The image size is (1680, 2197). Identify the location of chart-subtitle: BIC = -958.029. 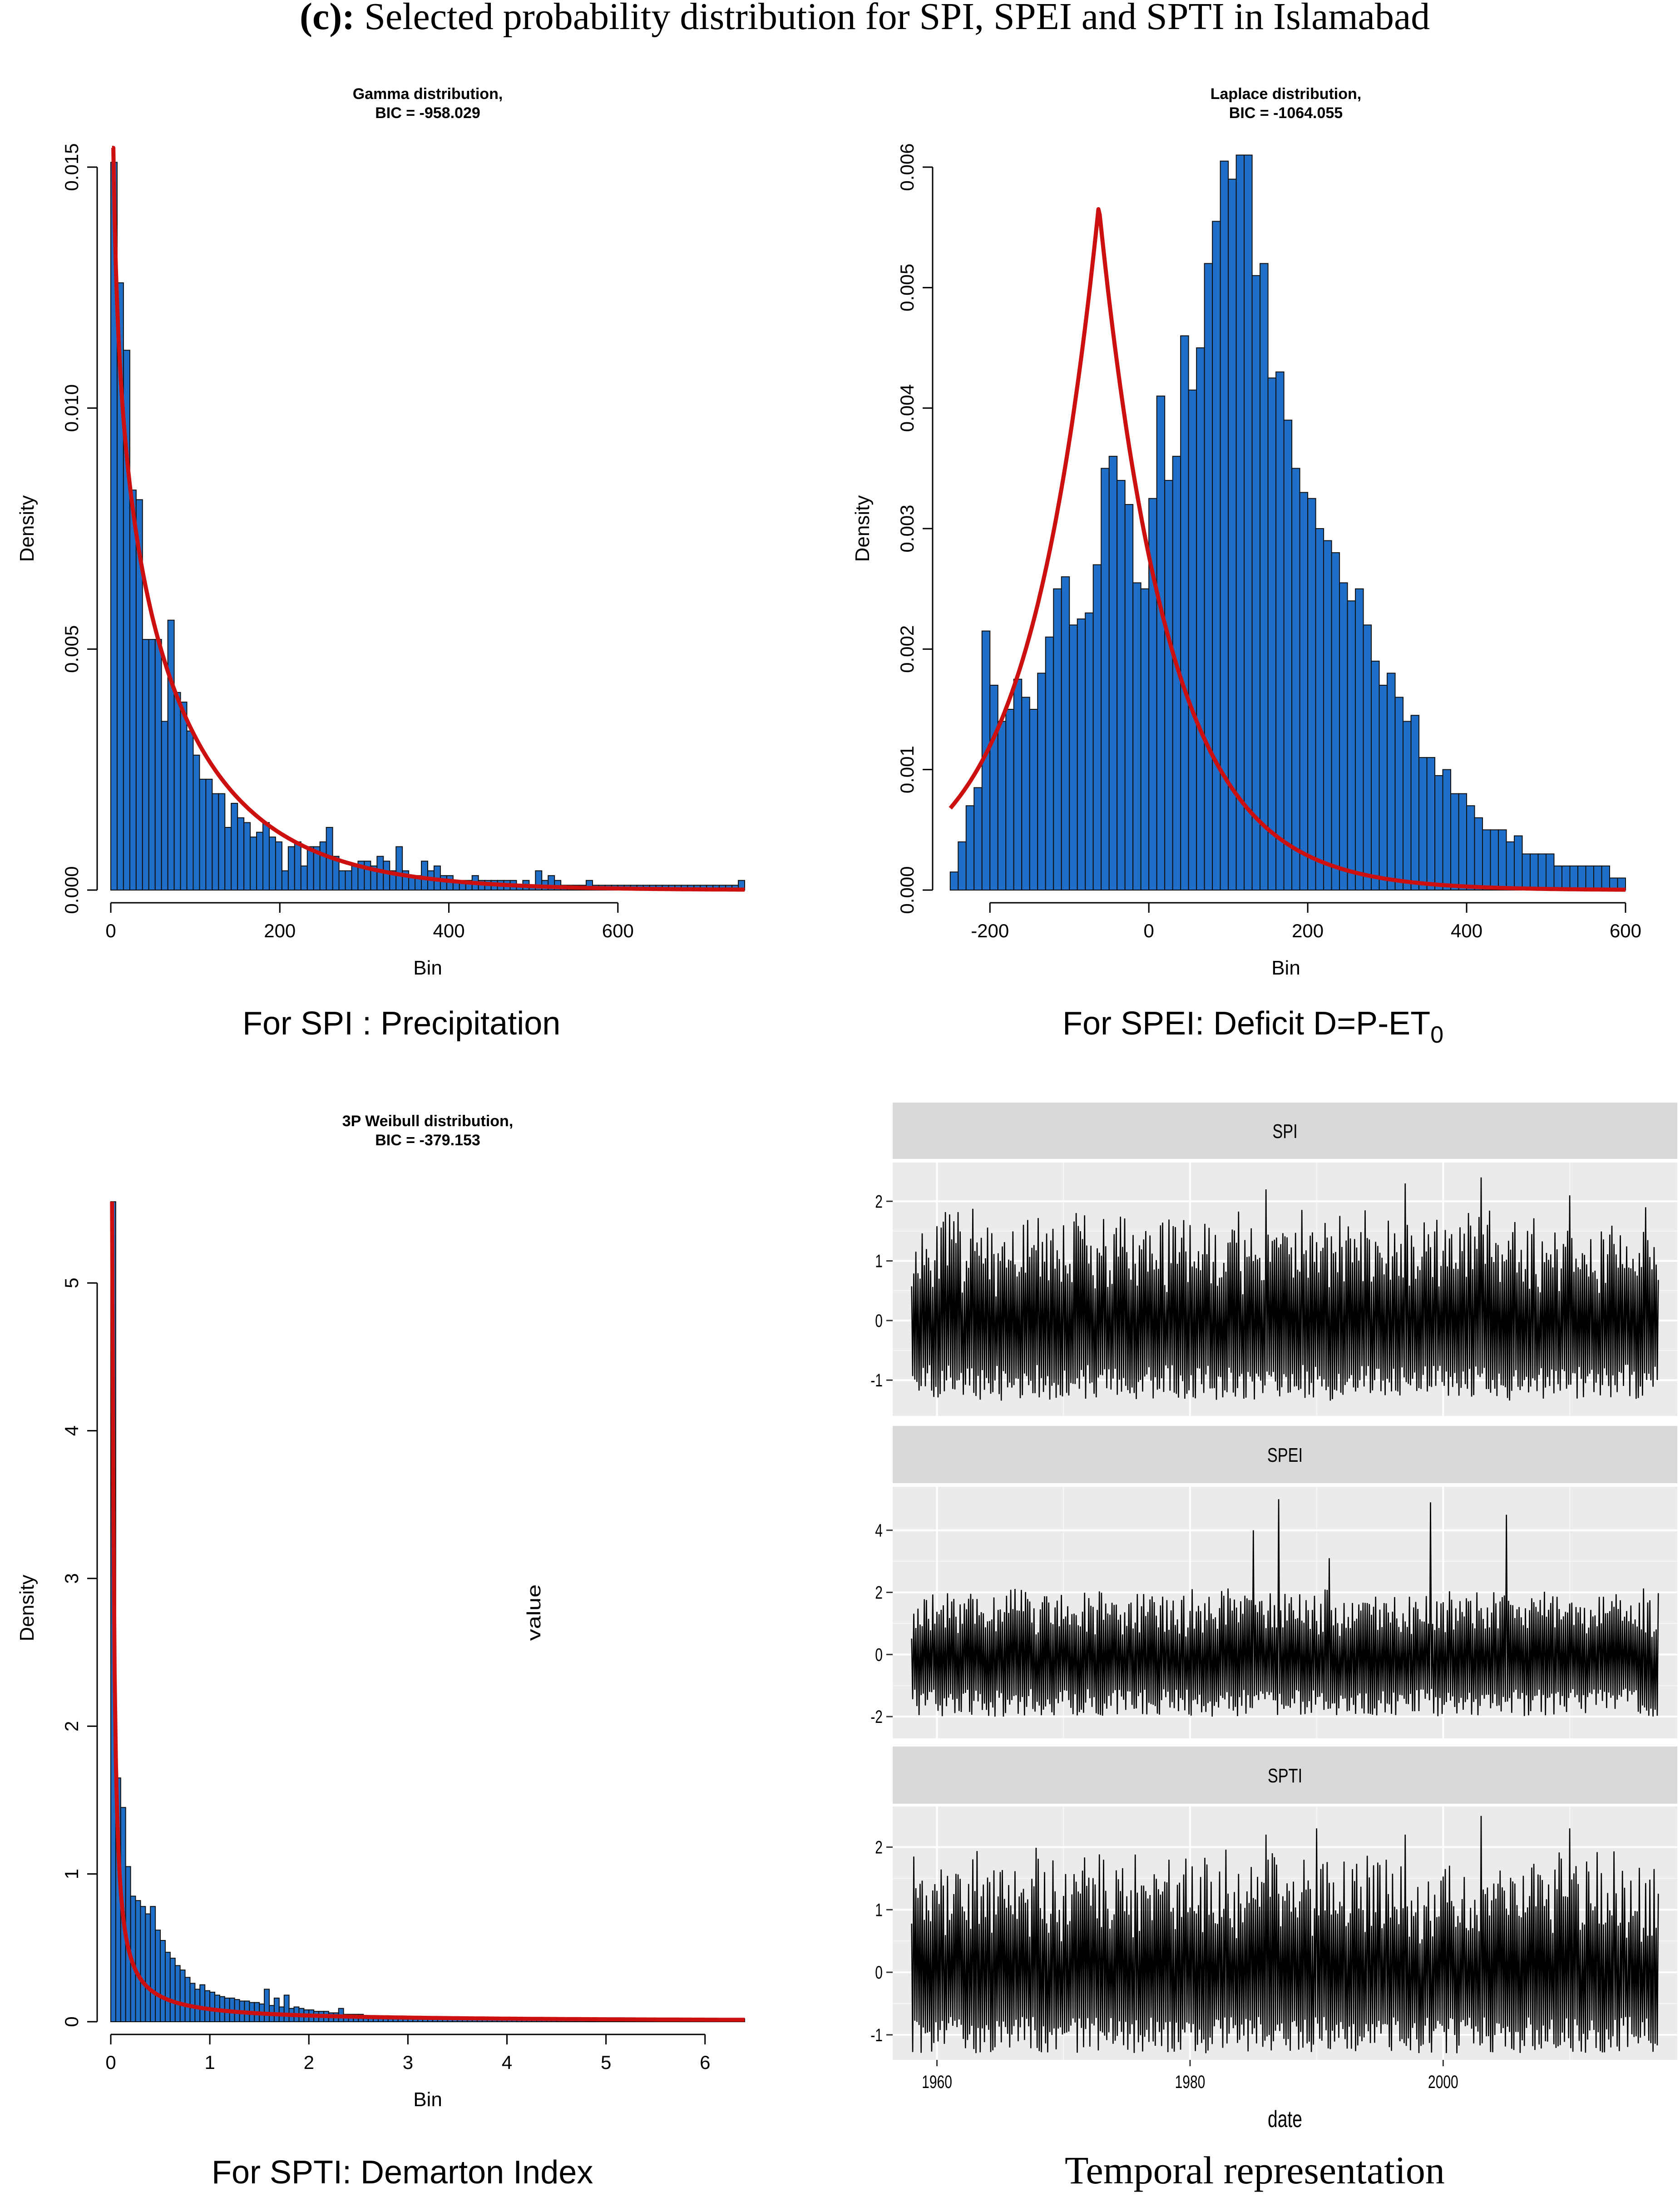
(428, 113).